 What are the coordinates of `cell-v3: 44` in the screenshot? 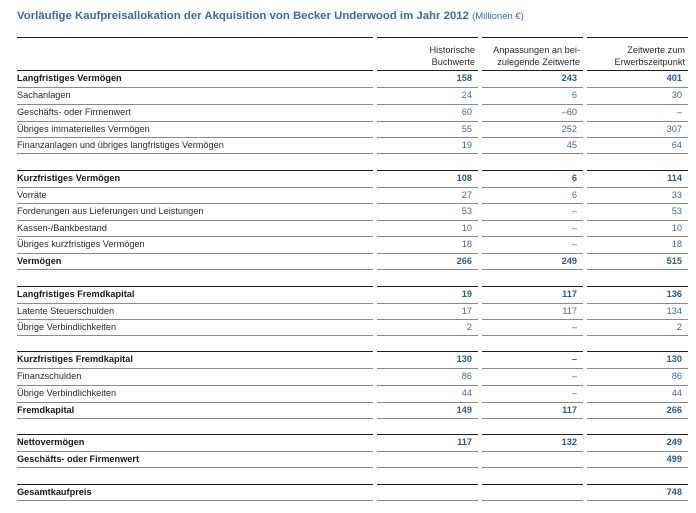 It's located at (676, 393).